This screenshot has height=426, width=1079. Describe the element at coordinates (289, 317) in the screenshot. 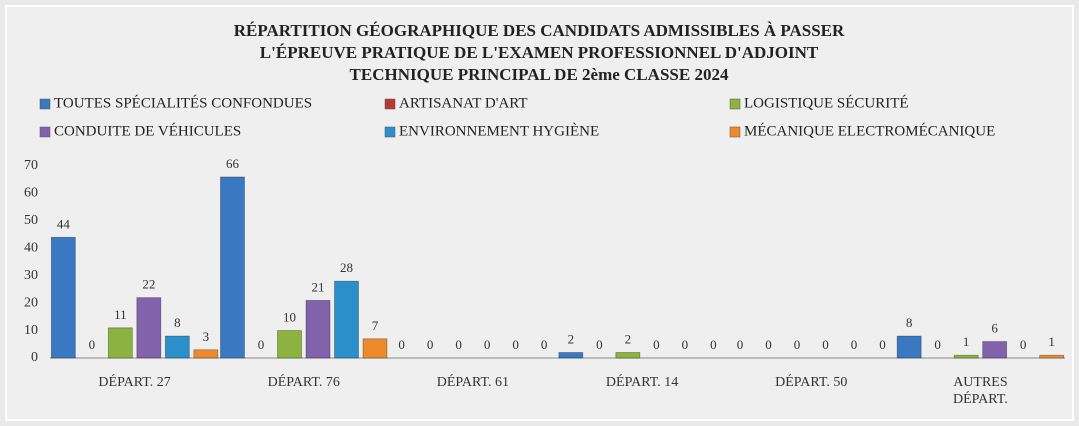

I see `value-label: 10` at that location.